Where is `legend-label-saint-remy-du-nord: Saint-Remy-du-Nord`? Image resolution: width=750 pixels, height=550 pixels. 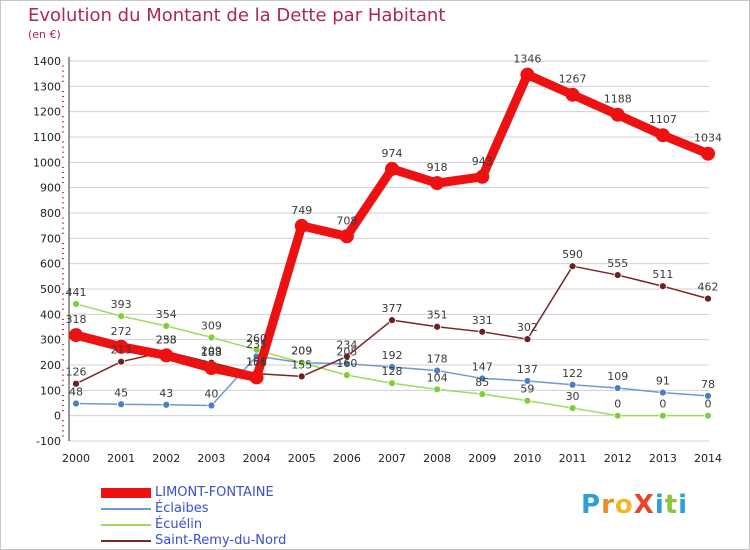 legend-label-saint-remy-du-nord: Saint-Remy-du-Nord is located at coordinates (221, 540).